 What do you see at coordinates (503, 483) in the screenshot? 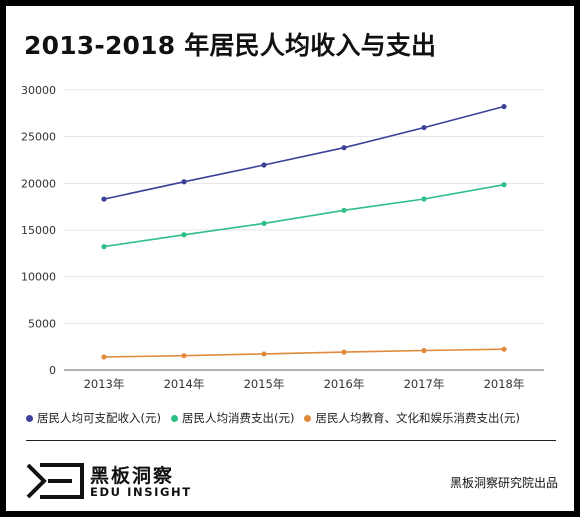
I see `footer-credit: 黑板洞察研究院出品` at bounding box center [503, 483].